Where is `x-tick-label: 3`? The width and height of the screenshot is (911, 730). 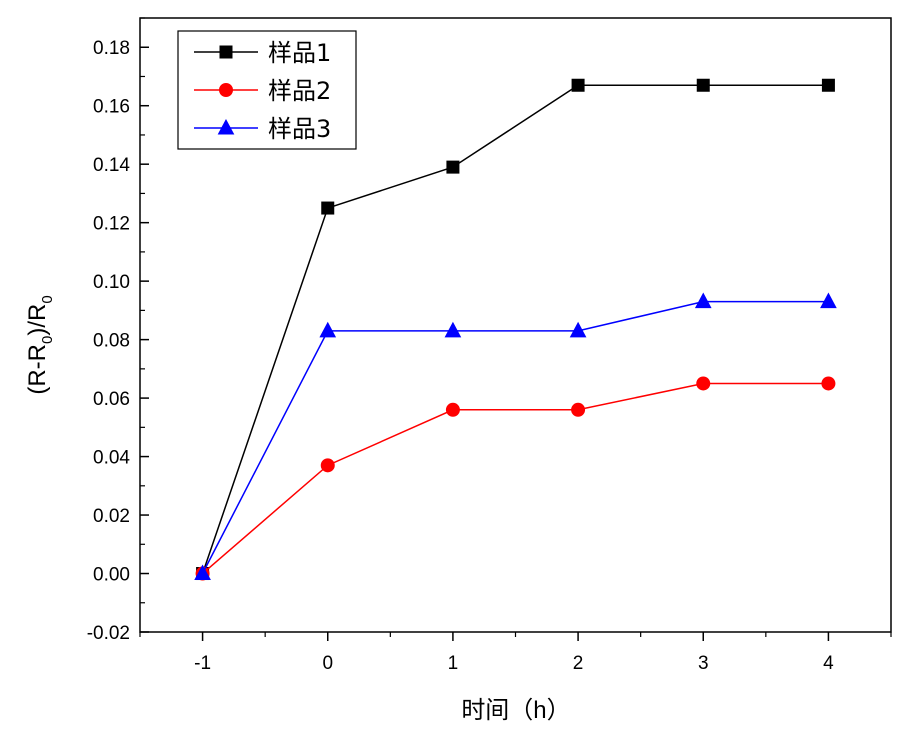 x-tick-label: 3 is located at coordinates (703, 663).